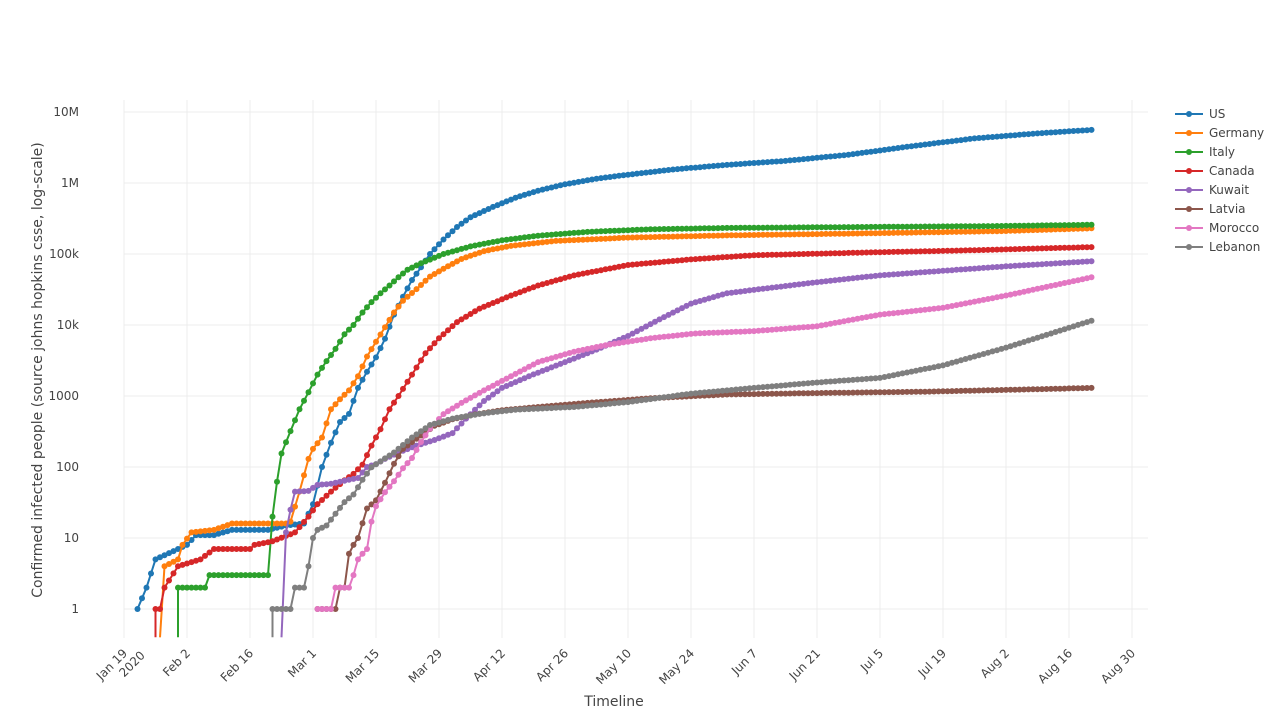 This screenshot has height=724, width=1280. I want to click on legend-item-canada: Canada, so click(1215, 171).